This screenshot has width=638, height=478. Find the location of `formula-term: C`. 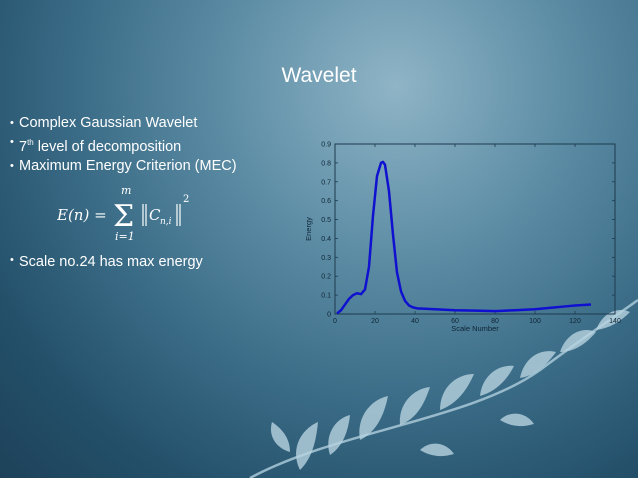

formula-term: C is located at coordinates (155, 215).